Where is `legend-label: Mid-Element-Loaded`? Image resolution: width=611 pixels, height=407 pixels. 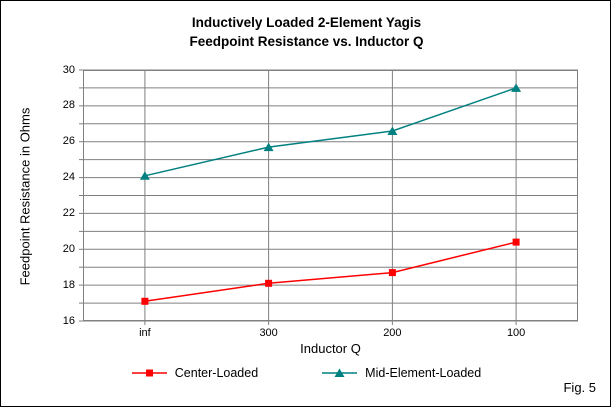
legend-label: Mid-Element-Loaded is located at coordinates (423, 373).